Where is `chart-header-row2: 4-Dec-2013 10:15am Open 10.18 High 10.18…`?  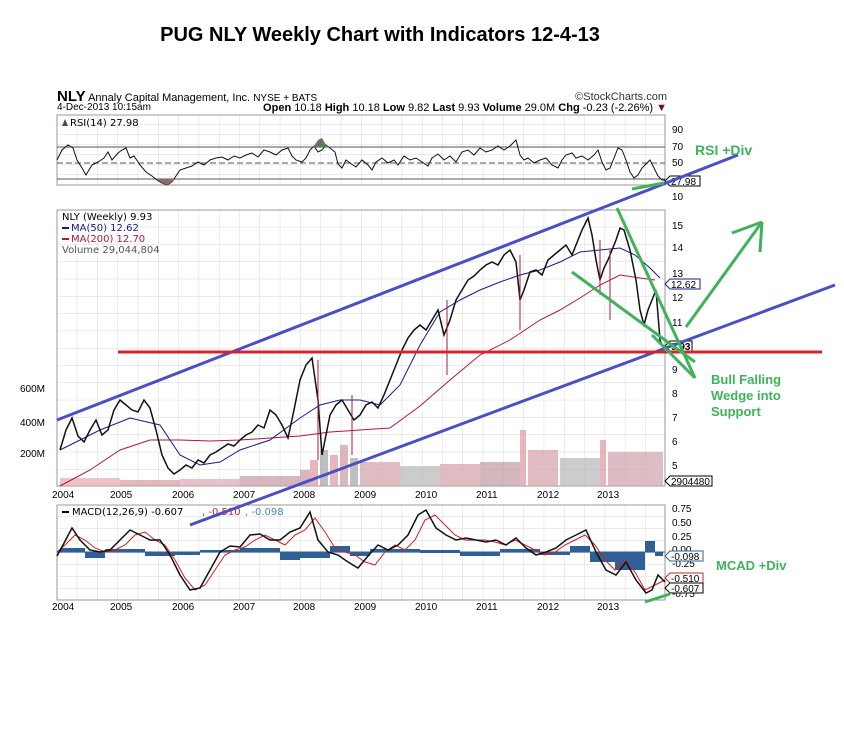
chart-header-row2: 4-Dec-2013 10:15am Open 10.18 High 10.18… is located at coordinates (362, 108).